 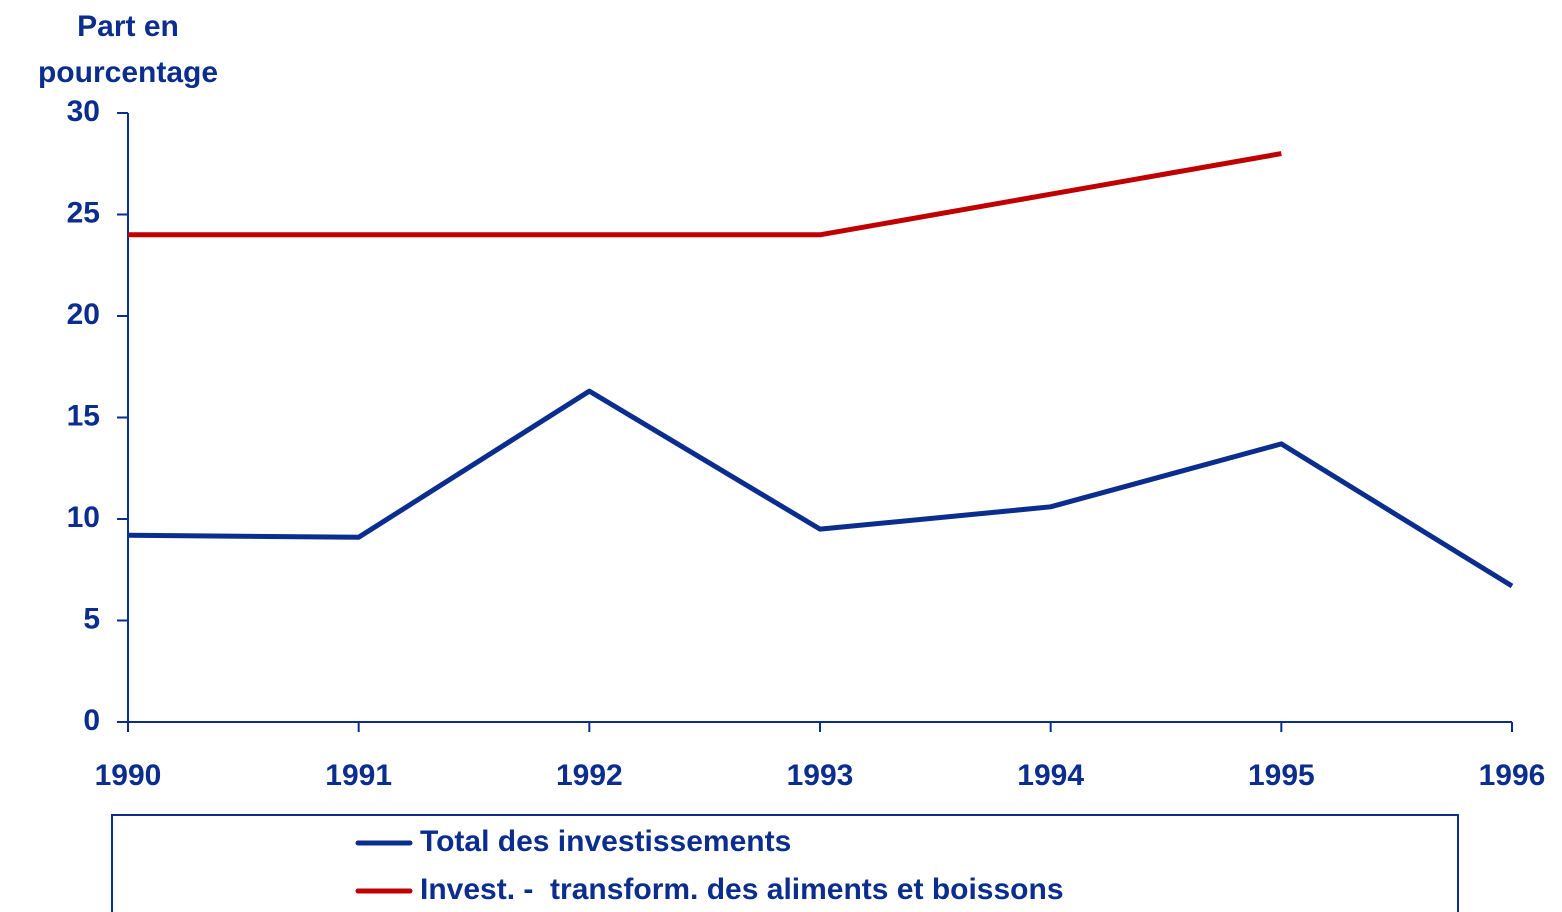 I want to click on x-tick-label: 1995, so click(x=1281, y=775).